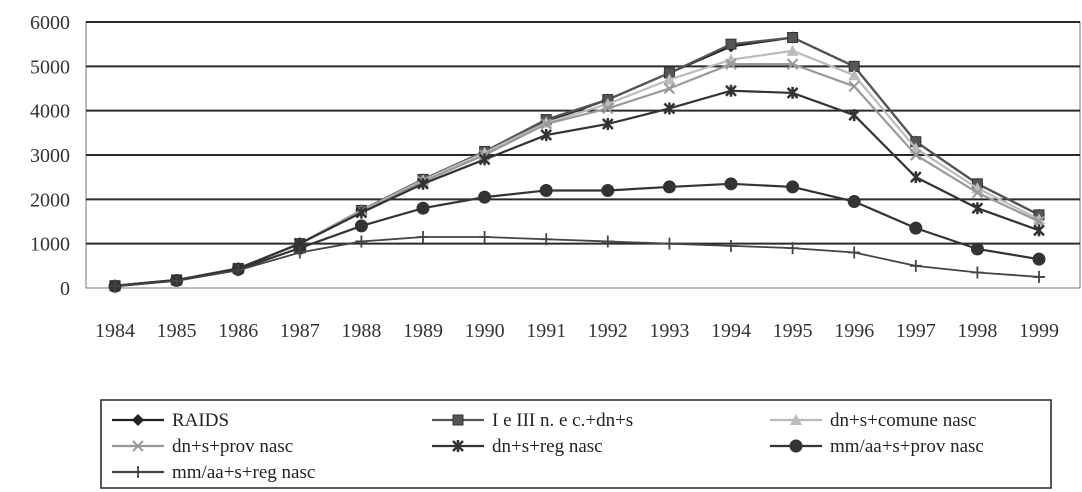 This screenshot has width=1082, height=492. I want to click on x-tick-label: 1993, so click(669, 331).